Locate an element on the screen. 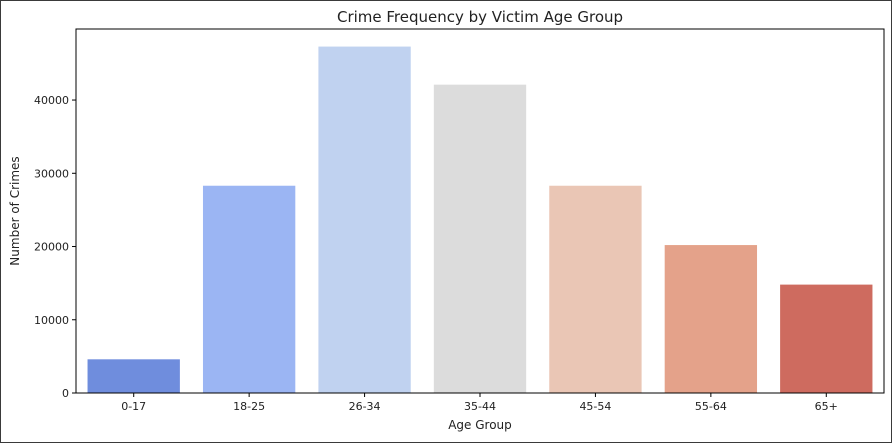 This screenshot has height=443, width=892. y-tick-label: 30000 is located at coordinates (51, 173).